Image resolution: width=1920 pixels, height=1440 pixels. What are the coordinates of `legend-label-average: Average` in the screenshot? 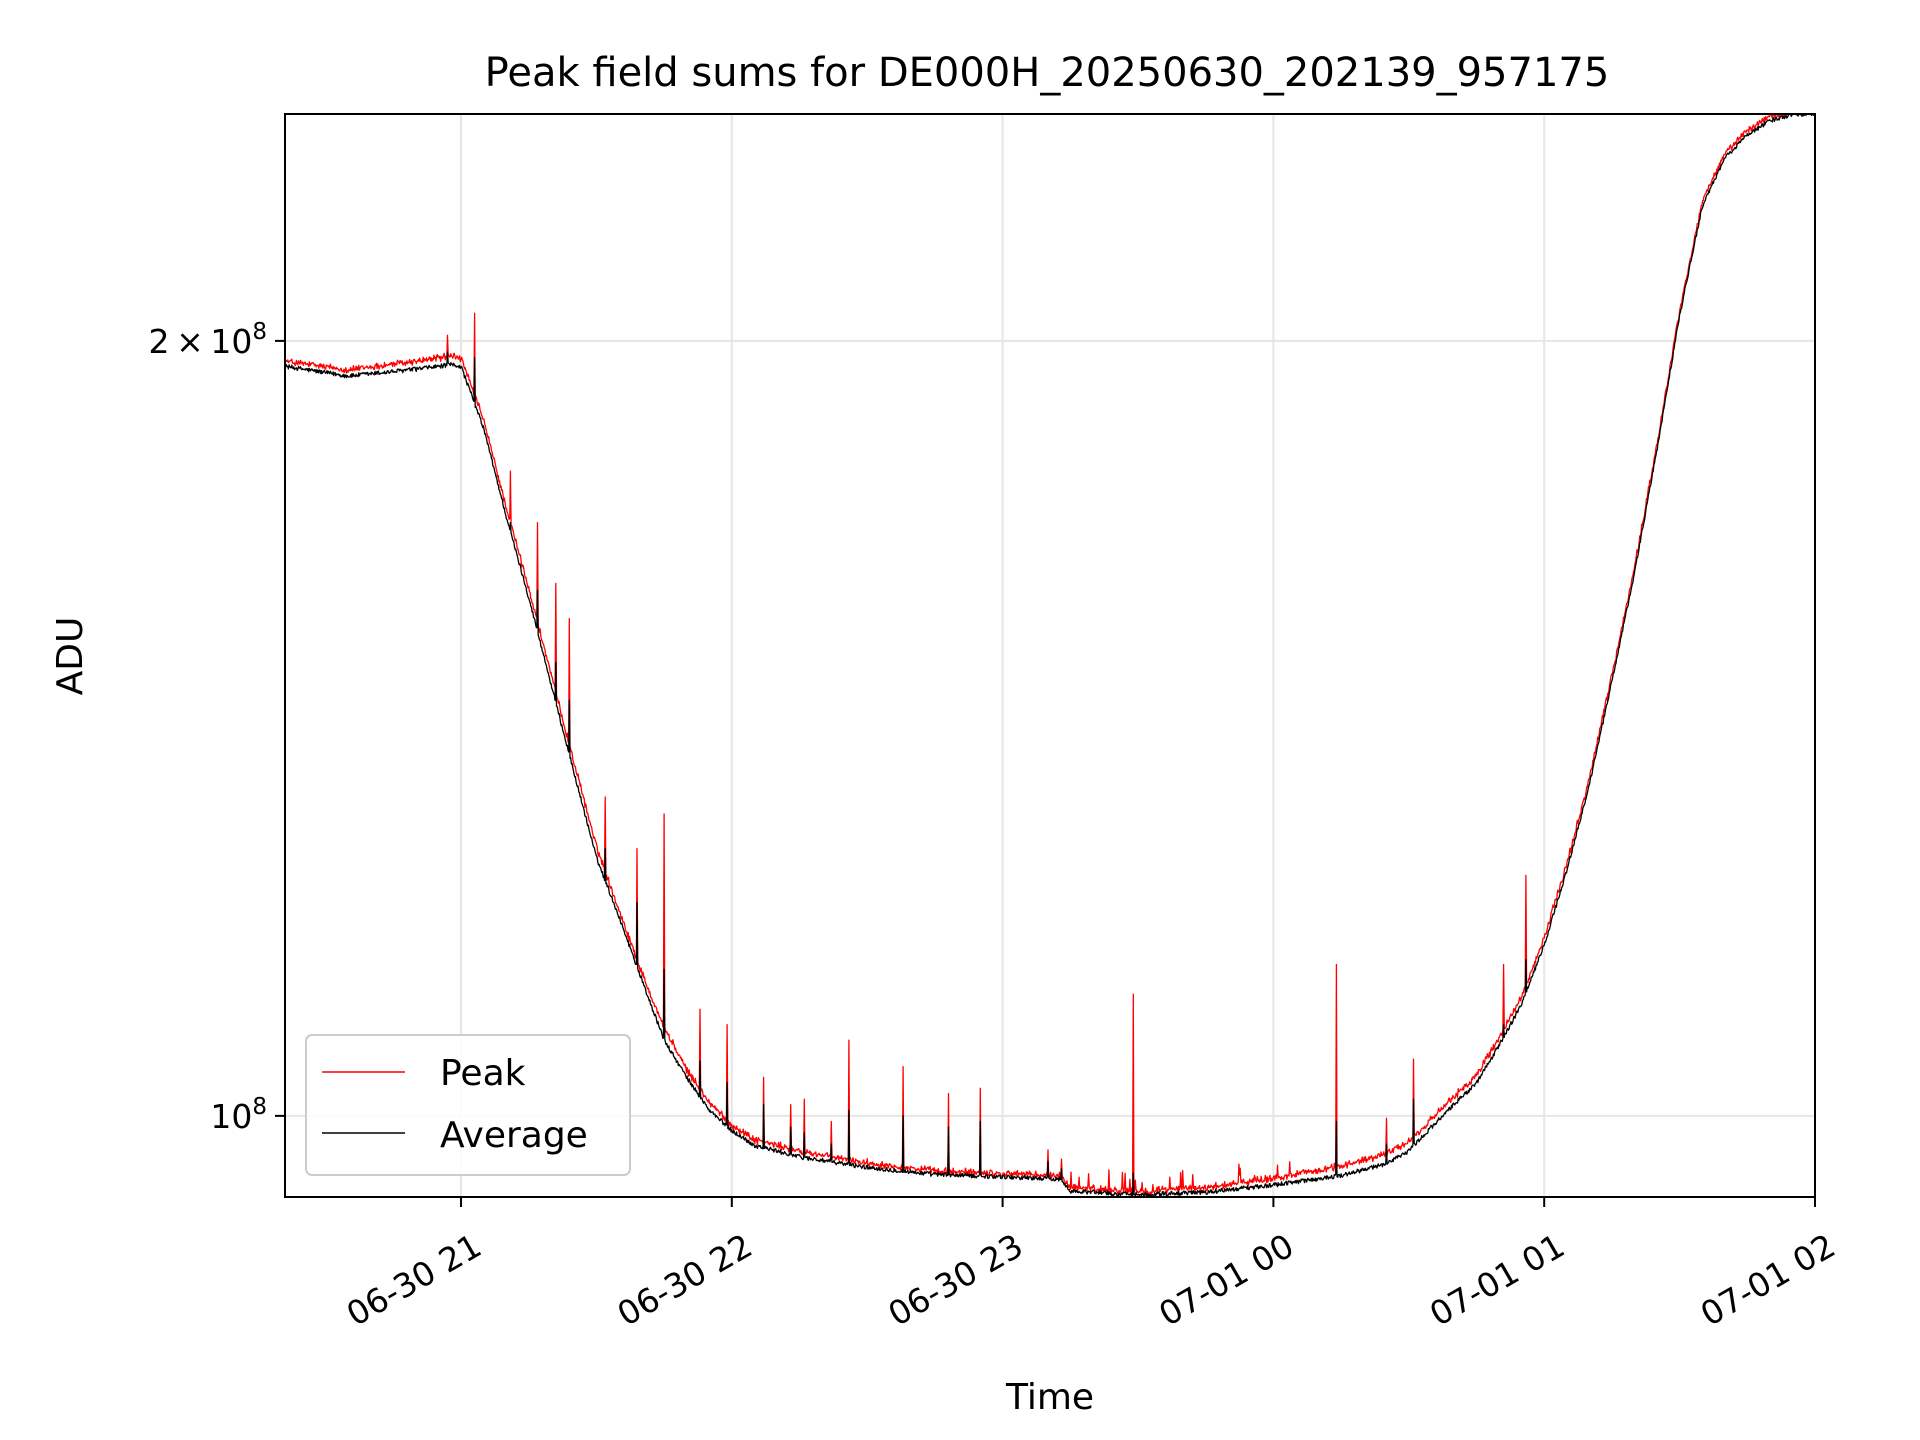 It's located at (514, 1135).